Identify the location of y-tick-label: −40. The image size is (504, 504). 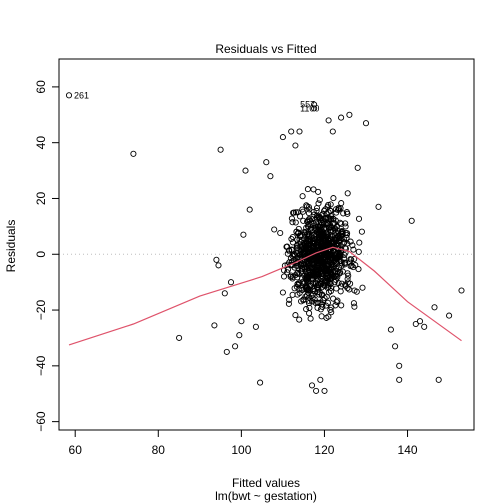
(41, 365).